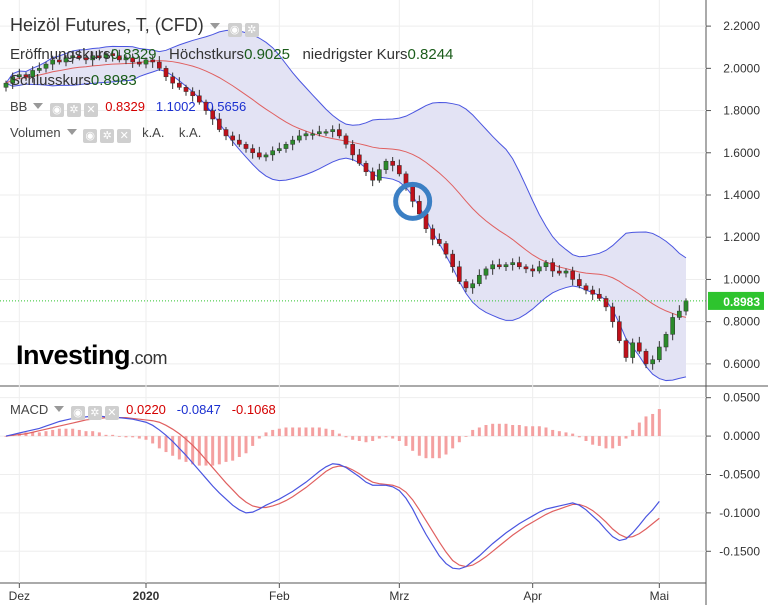 This screenshot has width=768, height=605. Describe the element at coordinates (739, 474) in the screenshot. I see `macd-tick-label: -0.0500` at that location.